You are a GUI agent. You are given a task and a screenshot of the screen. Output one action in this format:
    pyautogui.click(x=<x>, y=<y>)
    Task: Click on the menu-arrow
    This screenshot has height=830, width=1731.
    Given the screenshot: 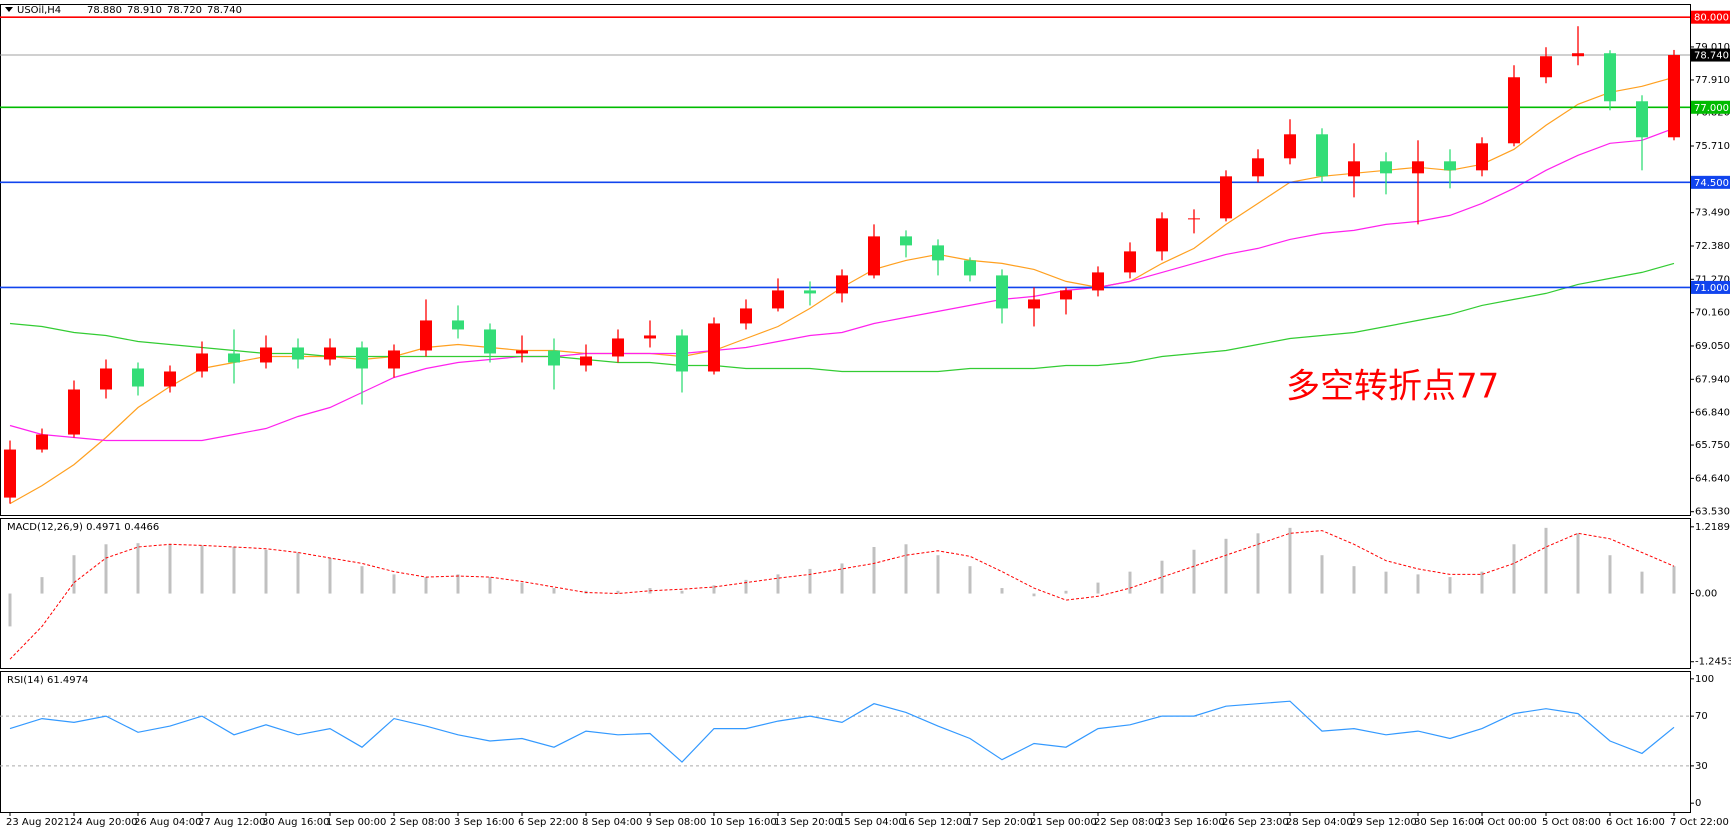 What is the action you would take?
    pyautogui.click(x=9, y=9)
    